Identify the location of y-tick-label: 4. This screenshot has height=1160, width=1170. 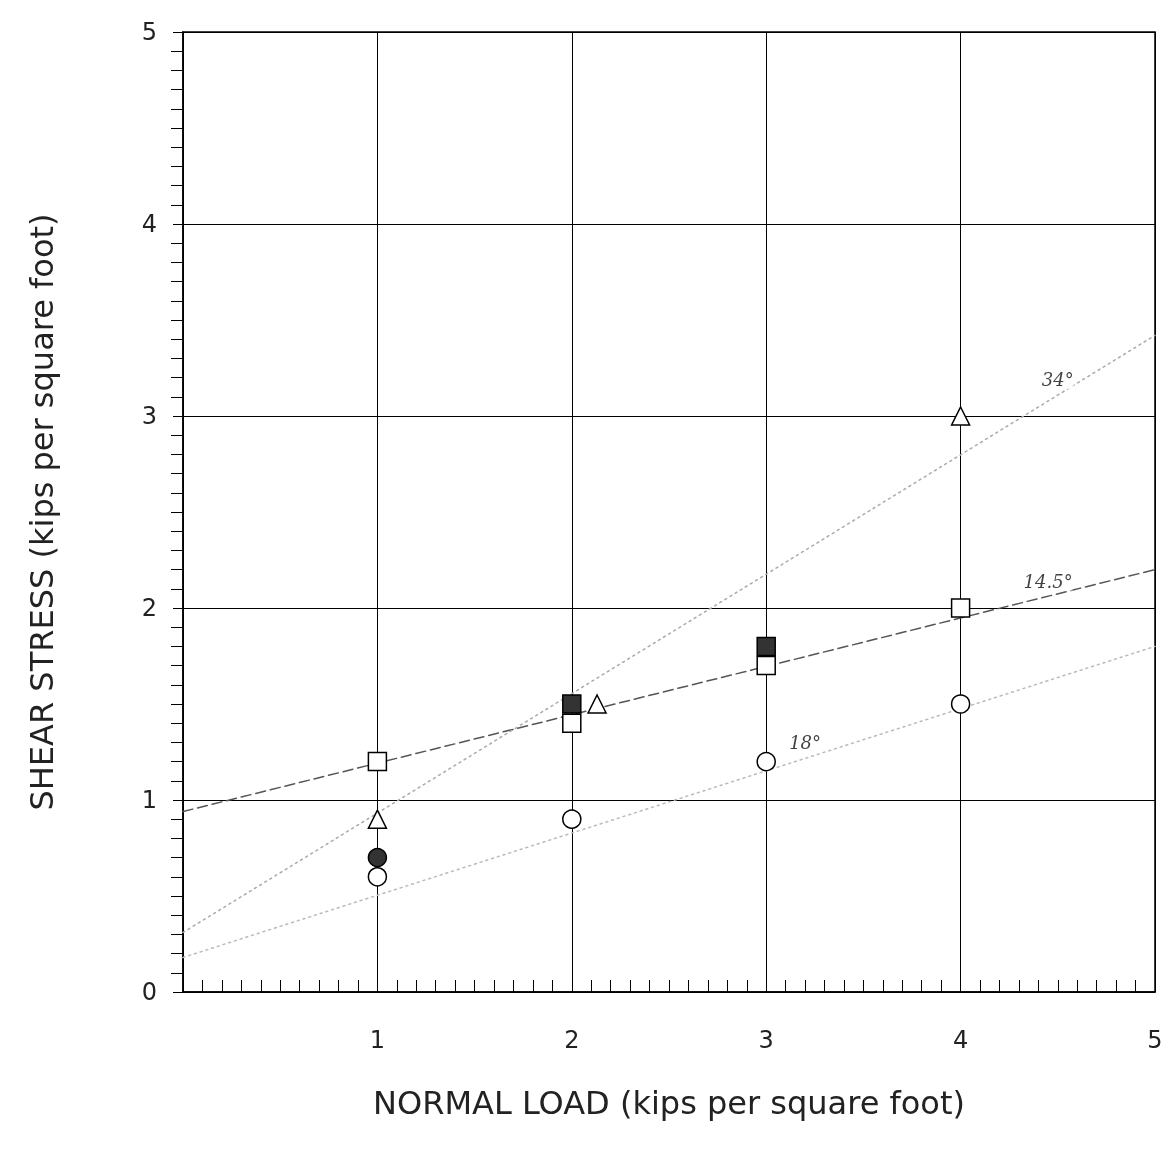
(149, 224).